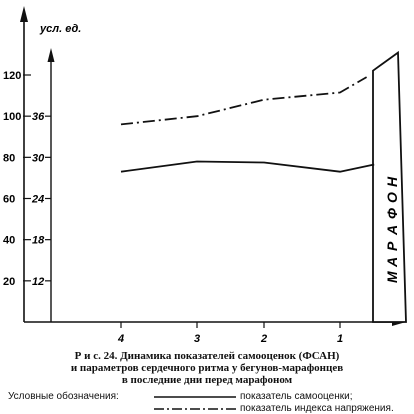 The width and height of the screenshot is (414, 414). Describe the element at coordinates (9, 158) in the screenshot. I see `outer-y-tick-label: 80` at that location.